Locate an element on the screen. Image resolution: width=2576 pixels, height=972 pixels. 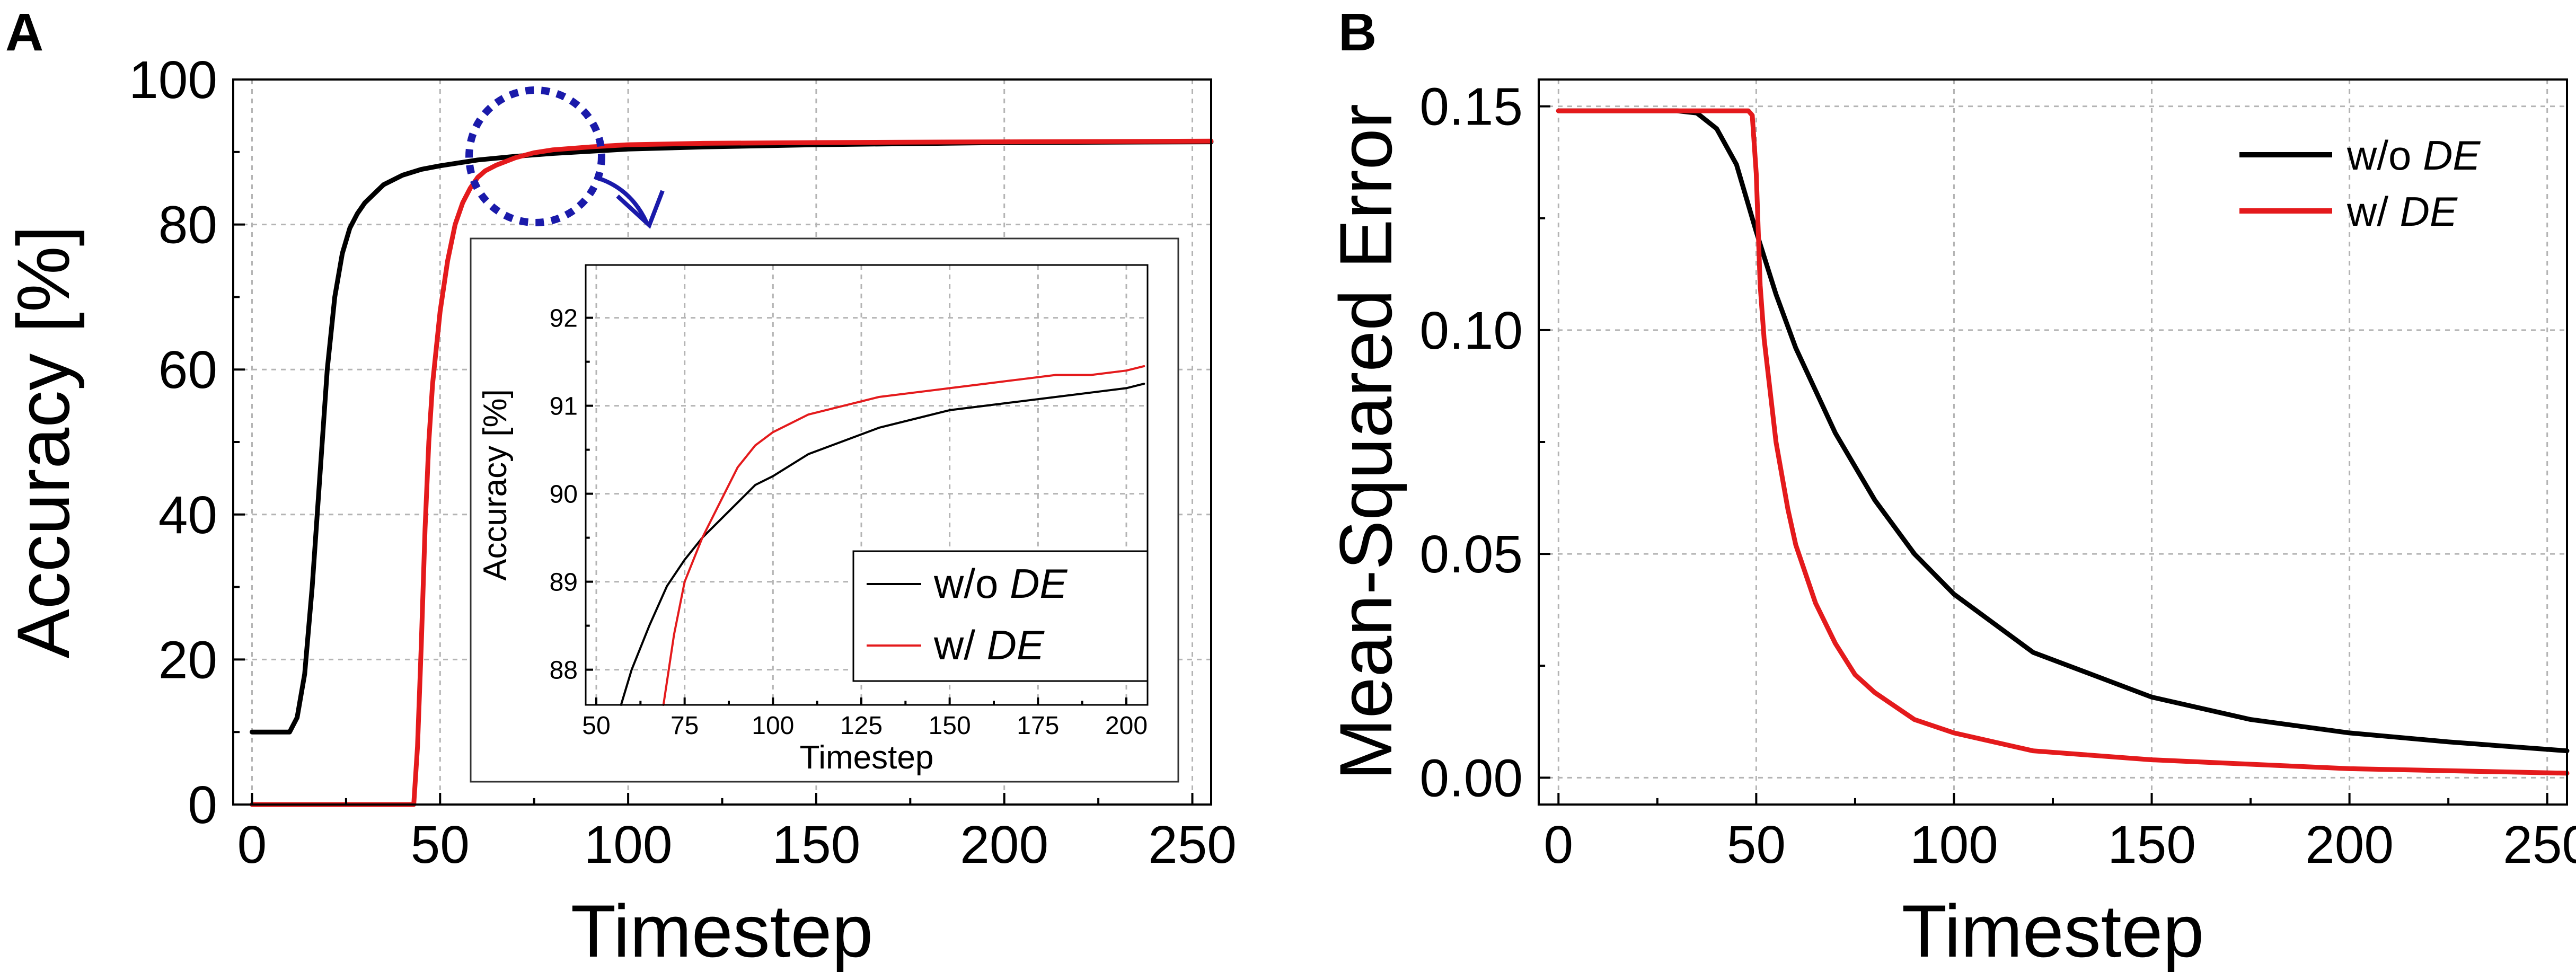
panel-b-xtick-label: 100 is located at coordinates (1954, 844).